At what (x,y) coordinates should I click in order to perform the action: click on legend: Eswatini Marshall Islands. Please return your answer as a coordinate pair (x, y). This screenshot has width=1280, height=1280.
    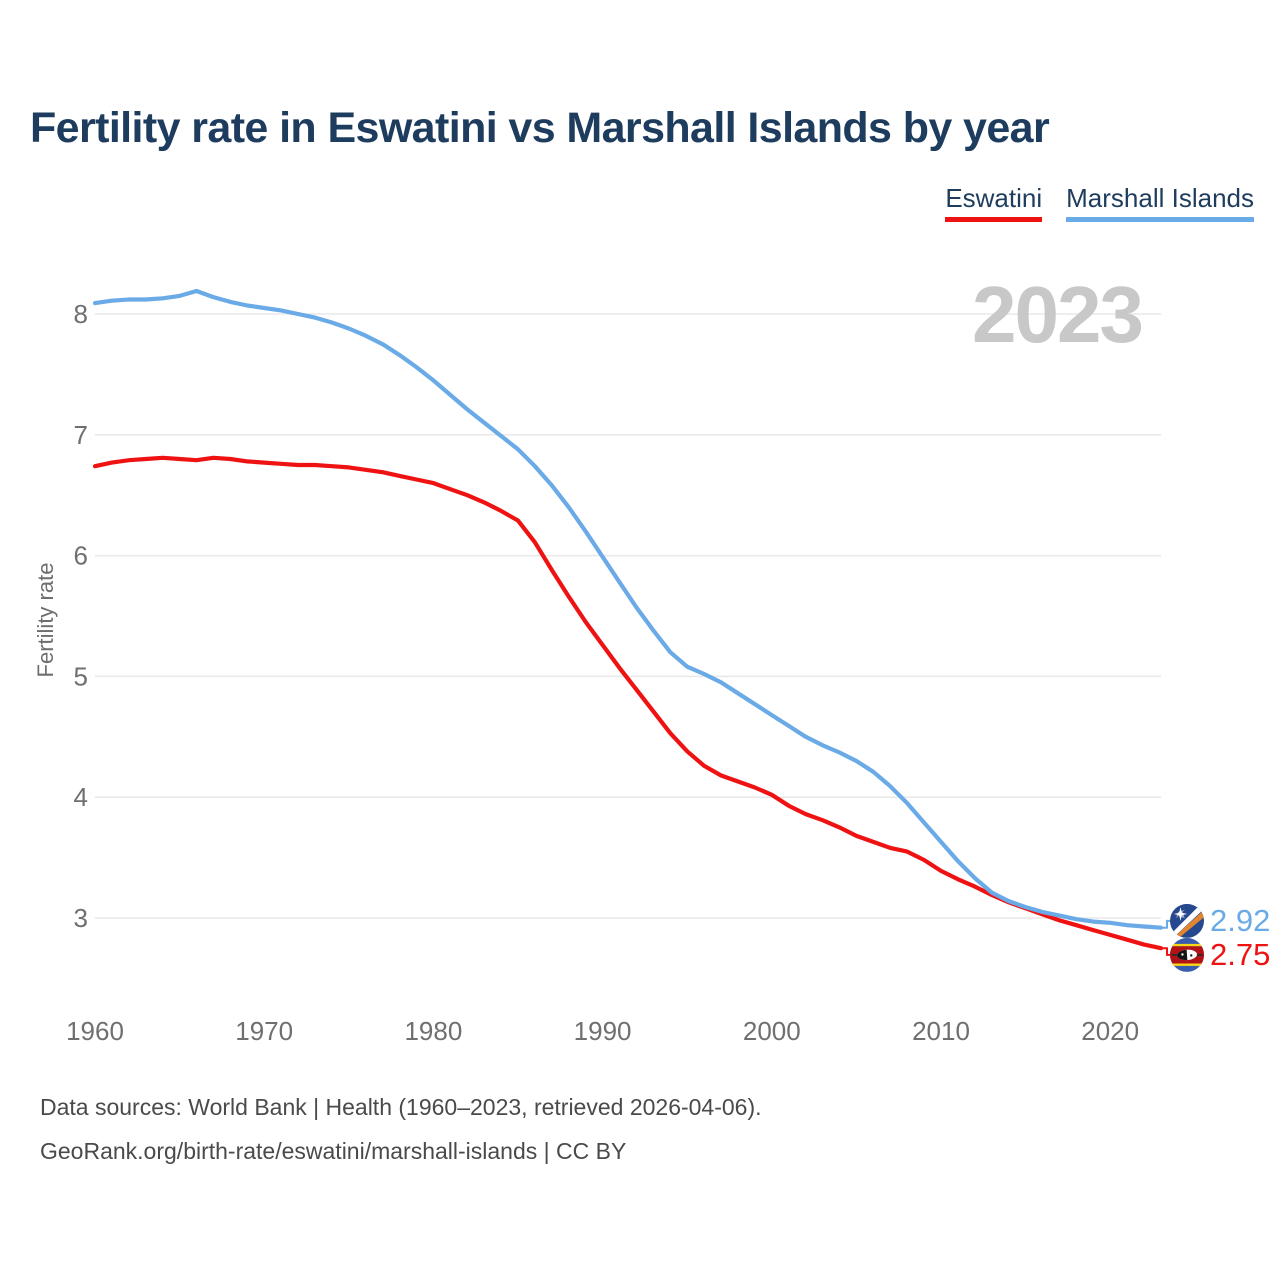
    Looking at the image, I should click on (1099, 202).